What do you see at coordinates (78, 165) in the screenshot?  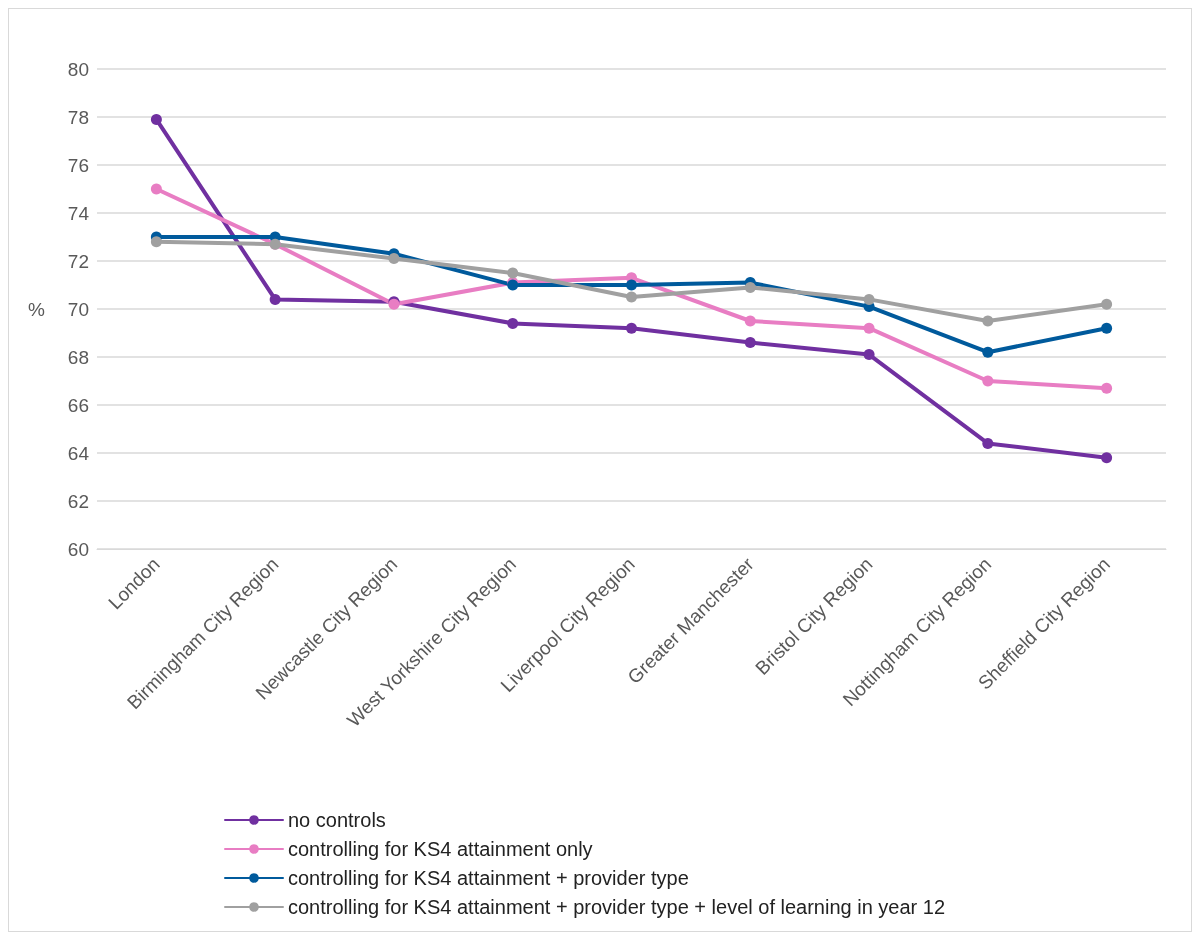 I see `y-tick-label: 76` at bounding box center [78, 165].